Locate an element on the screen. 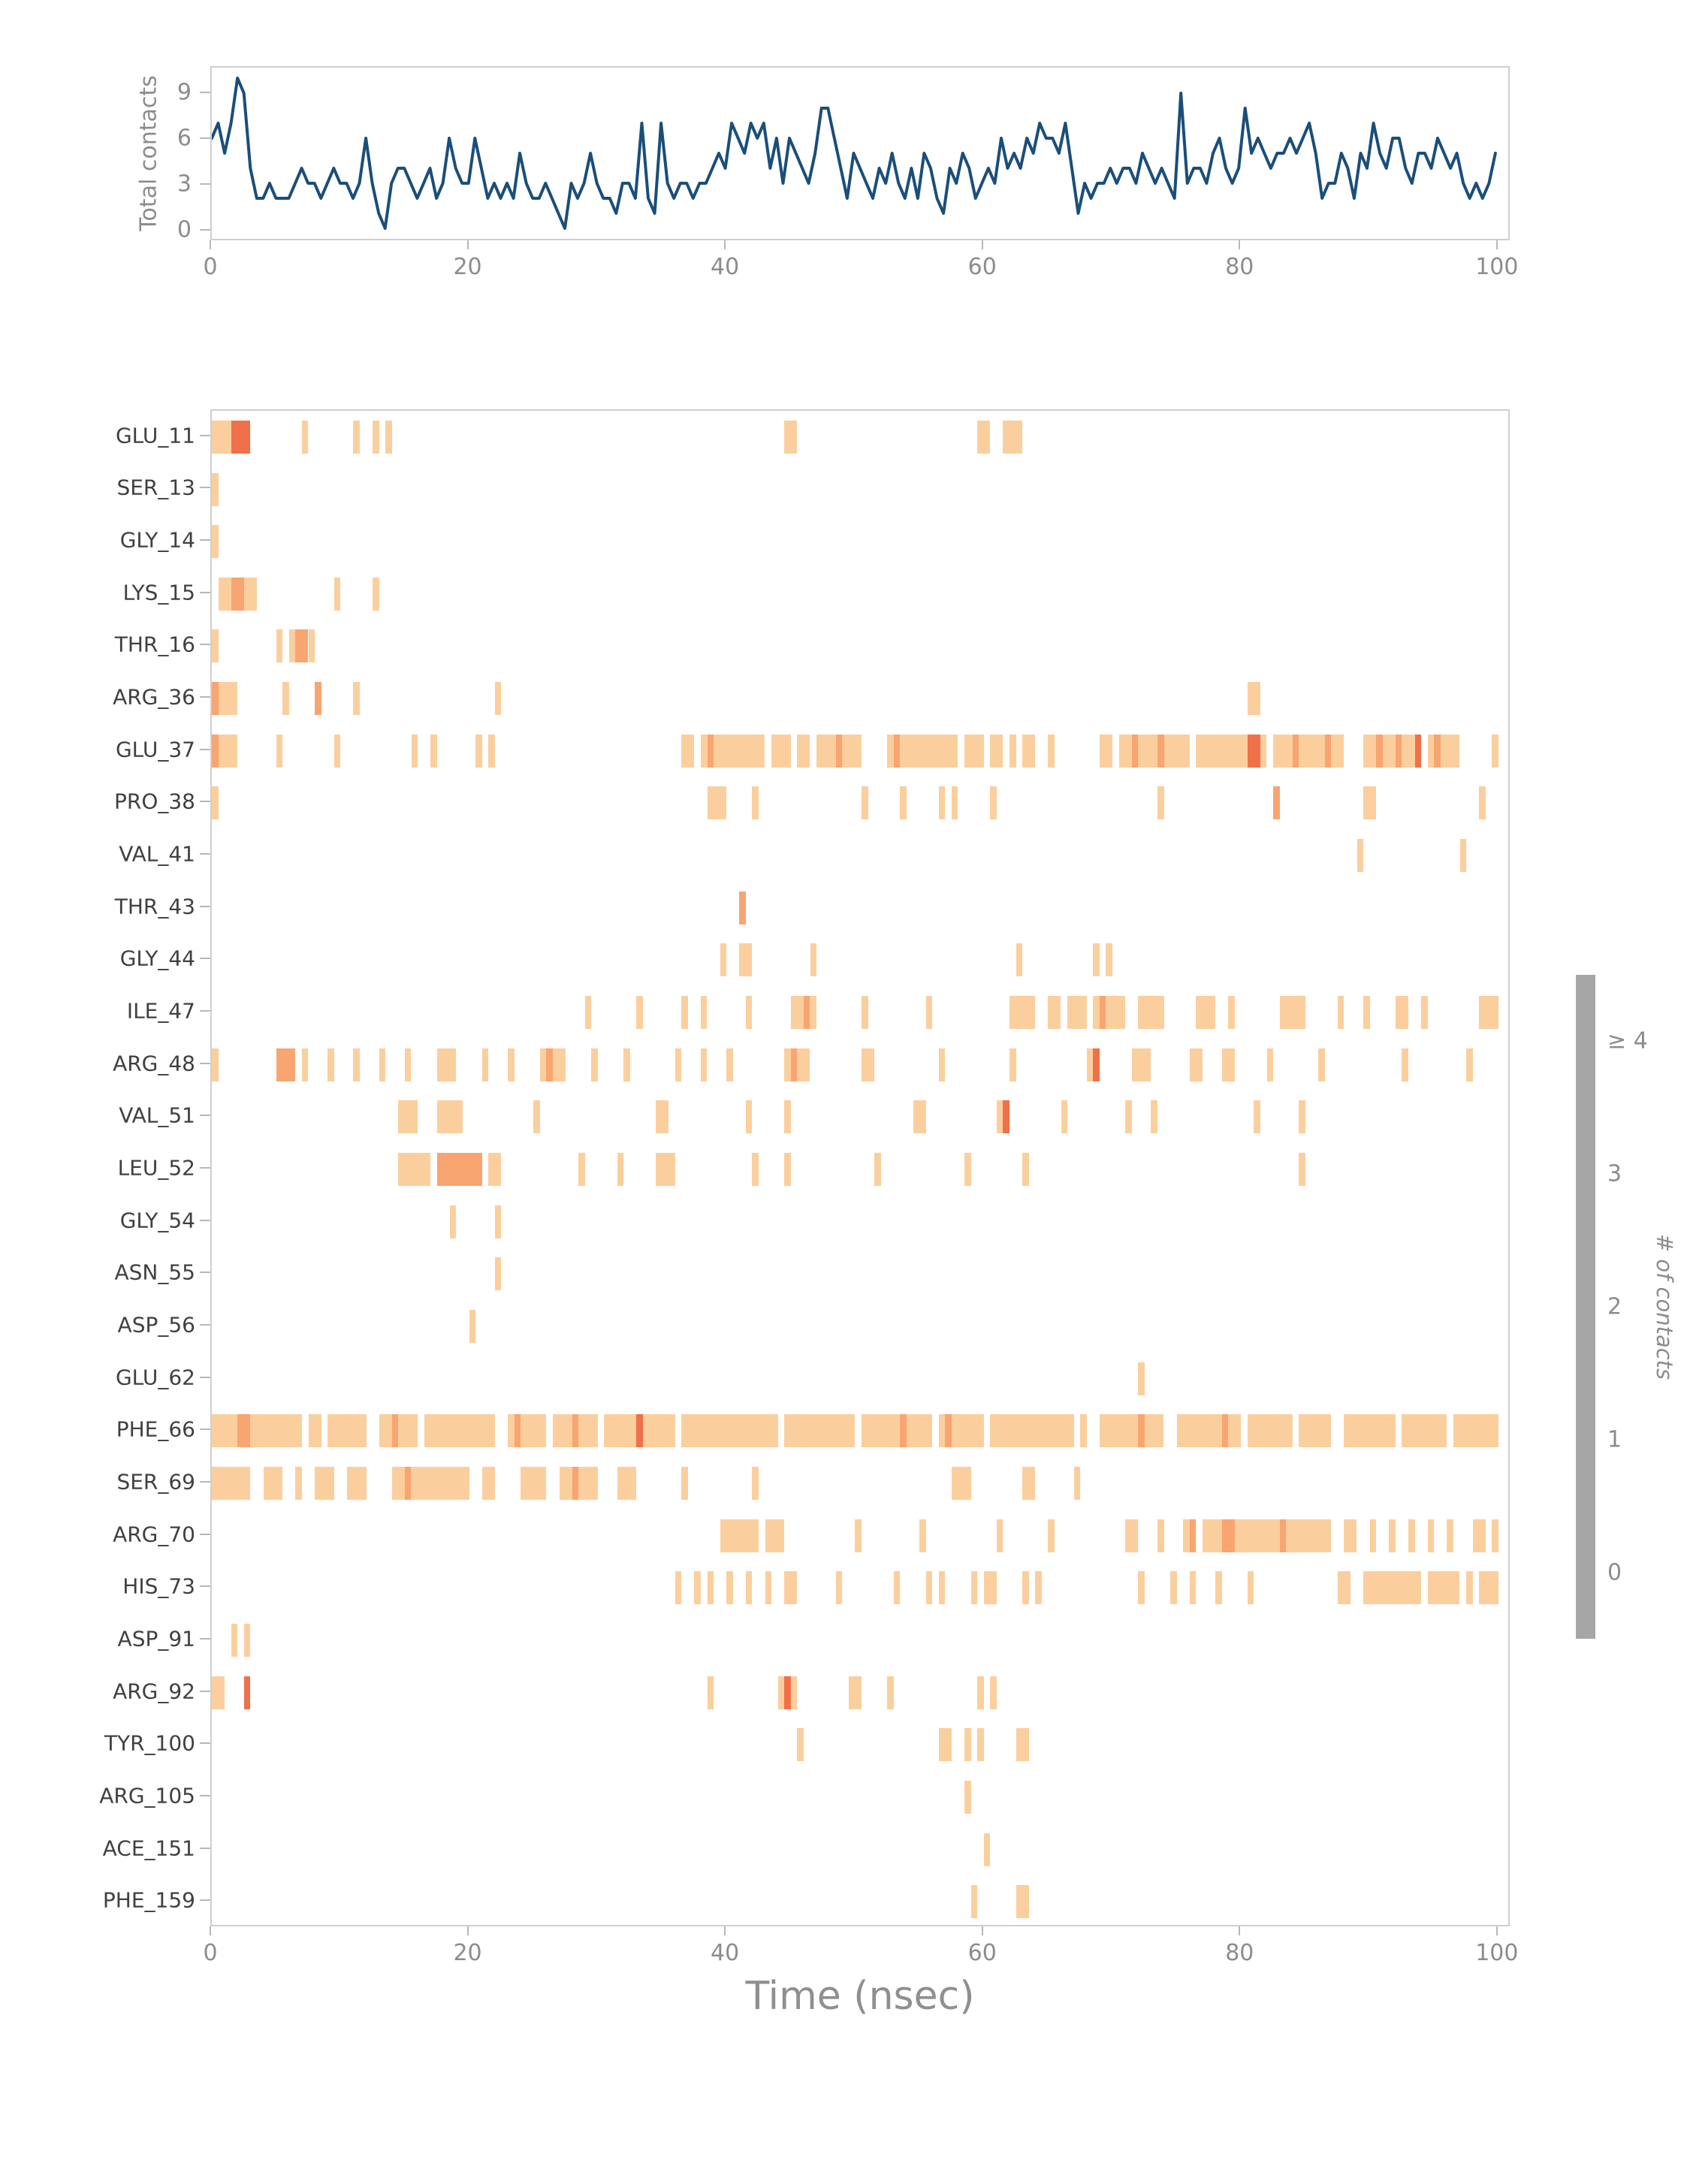 This screenshot has width=1690, height=2184. colorbar-tick-label: 0 is located at coordinates (1614, 1572).